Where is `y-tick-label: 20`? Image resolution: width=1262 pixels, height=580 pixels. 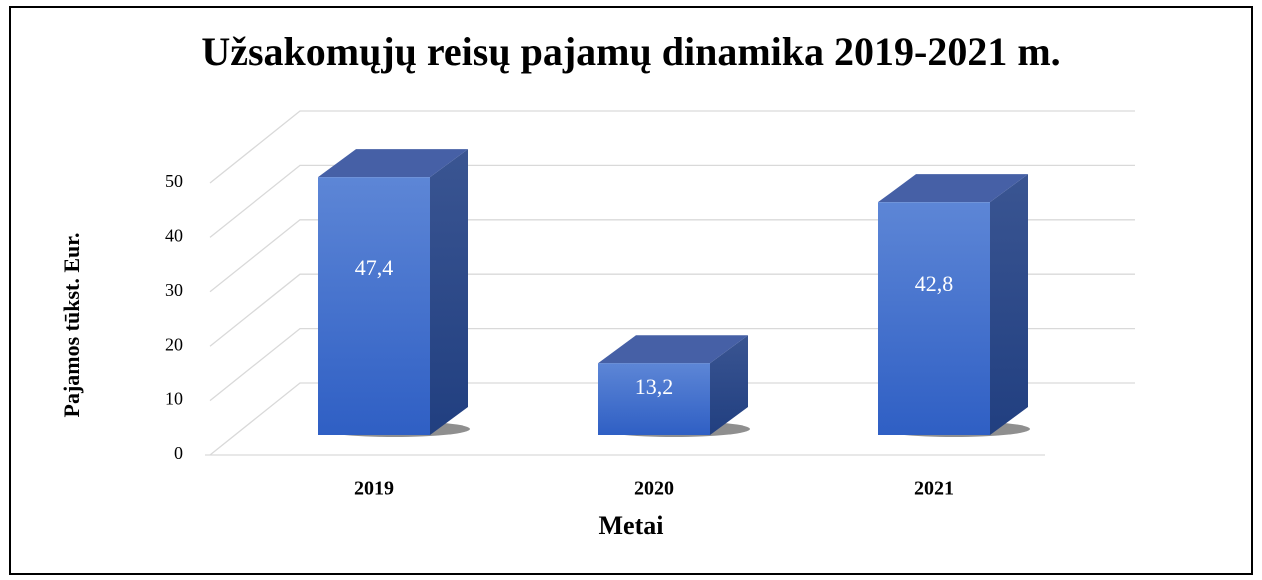 y-tick-label: 20 is located at coordinates (174, 344).